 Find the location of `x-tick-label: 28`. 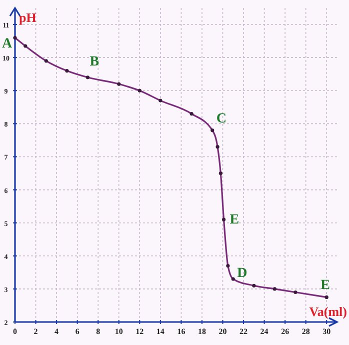

x-tick-label: 28 is located at coordinates (306, 331).